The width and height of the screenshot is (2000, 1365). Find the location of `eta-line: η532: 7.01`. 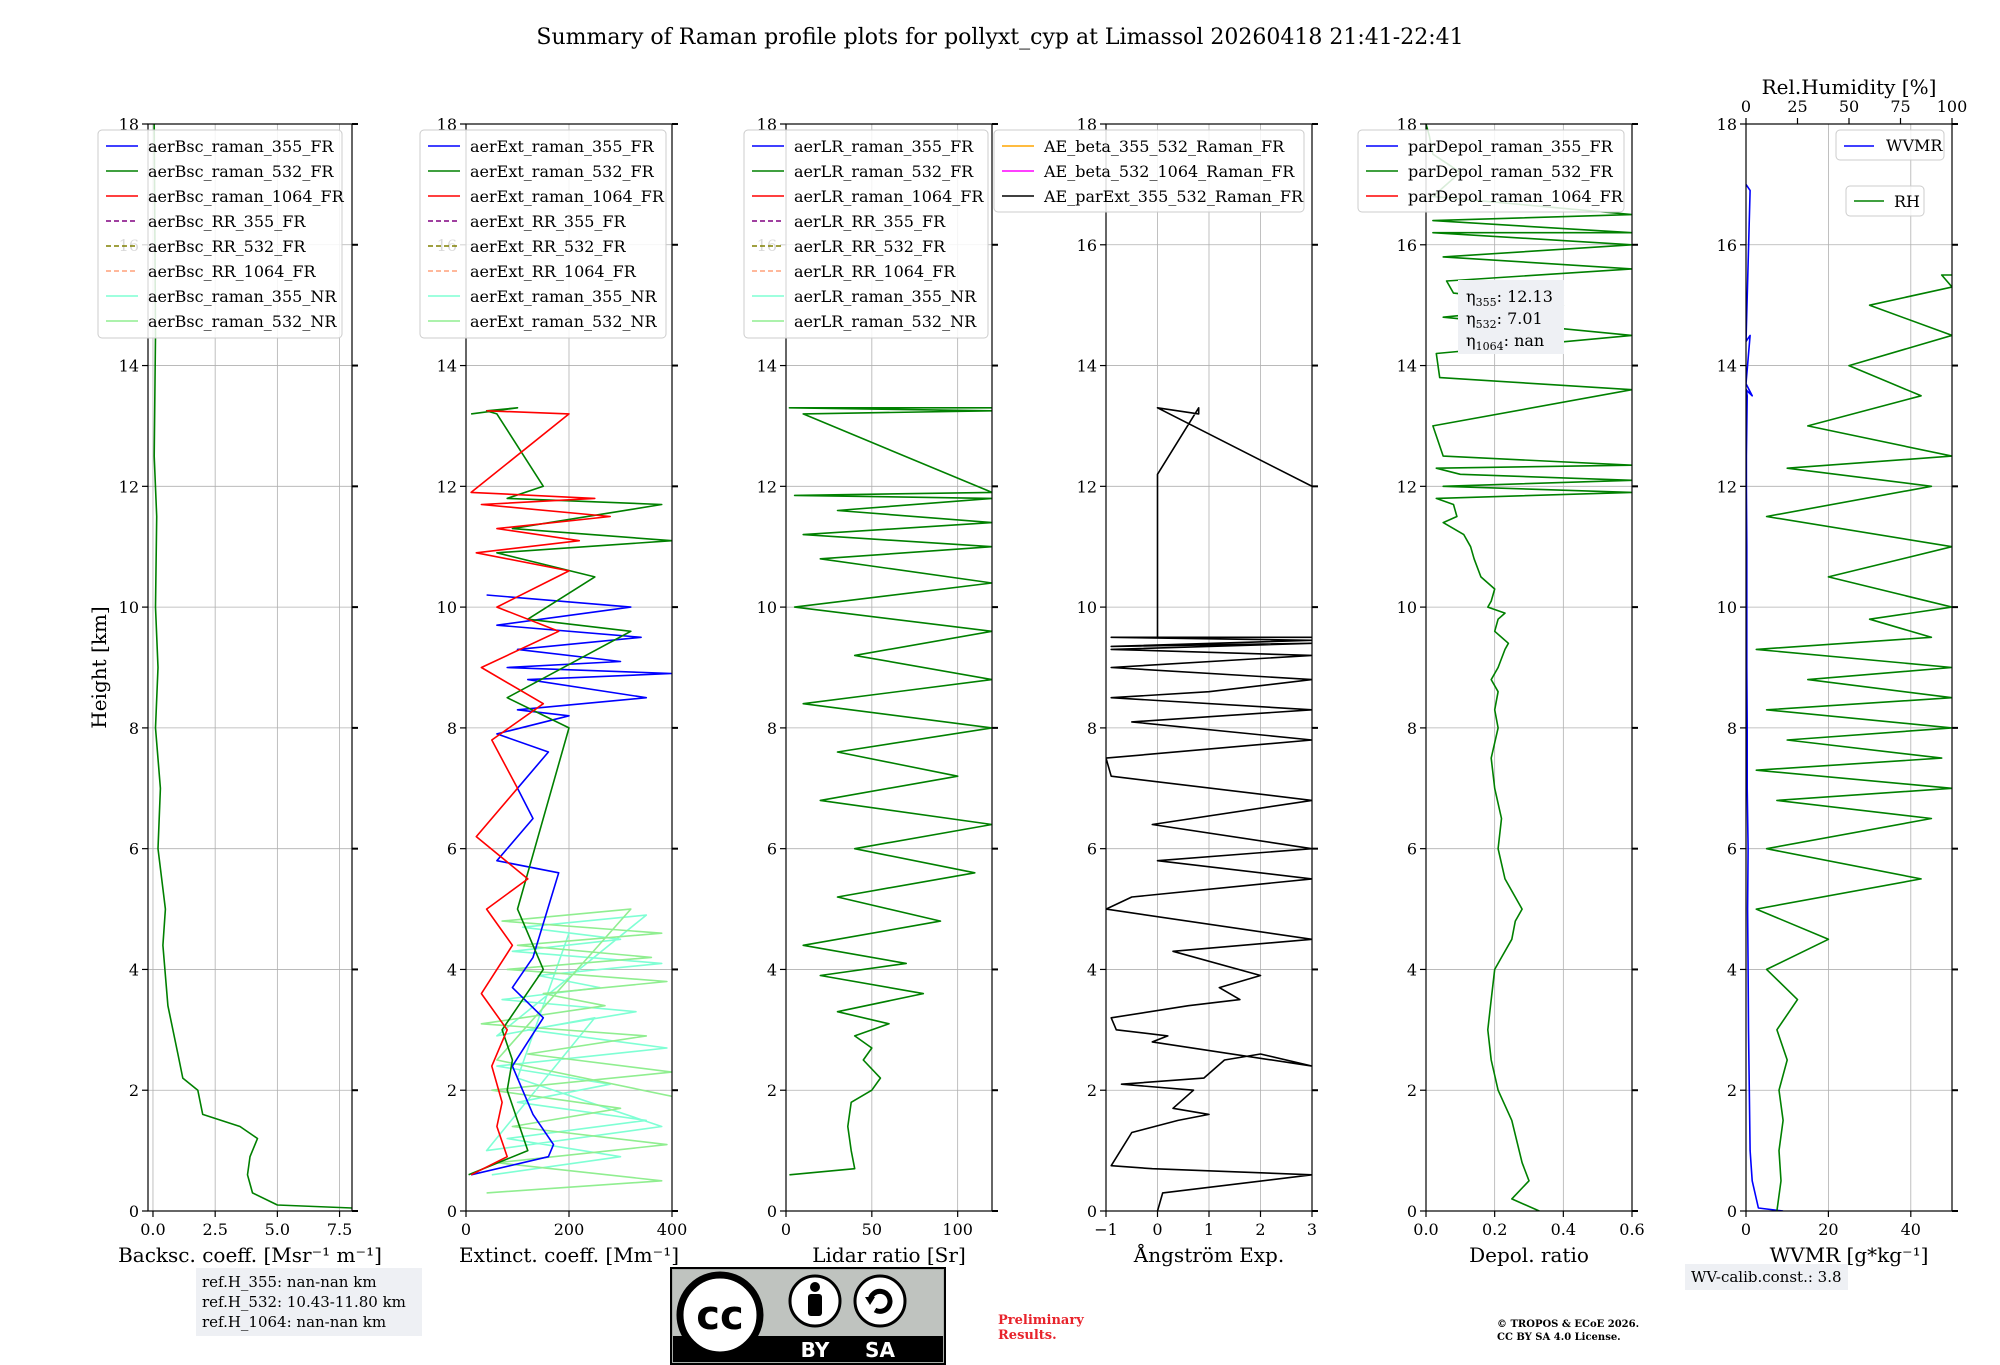

eta-line: η532: 7.01 is located at coordinates (1504, 320).